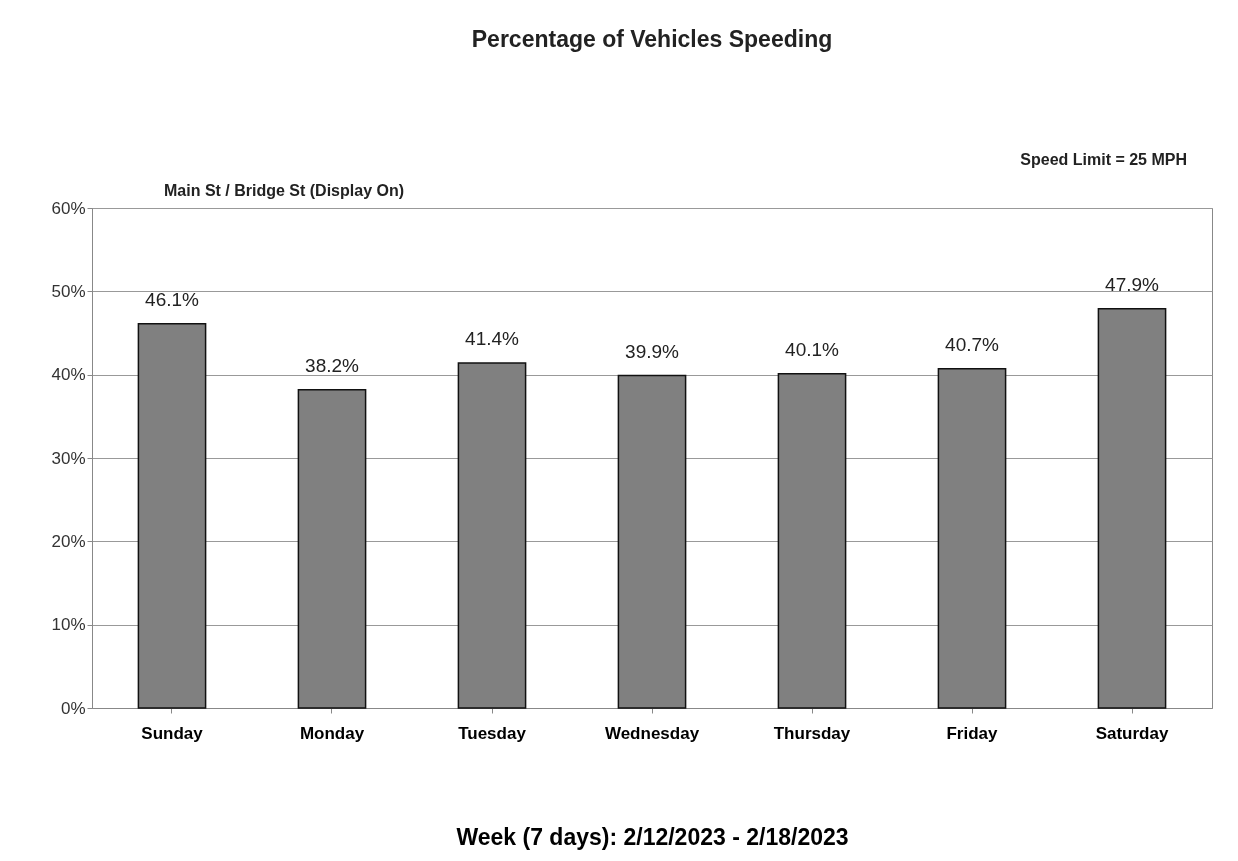 The height and width of the screenshot is (861, 1238). What do you see at coordinates (1132, 733) in the screenshot?
I see `x-tick-label: Saturday` at bounding box center [1132, 733].